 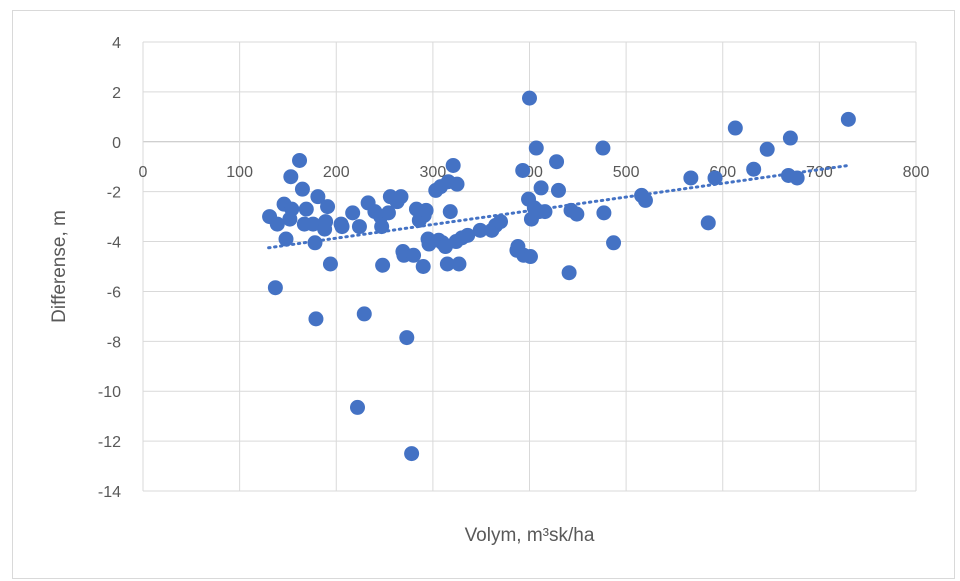 I want to click on x-tick-label: 200, so click(x=336, y=172).